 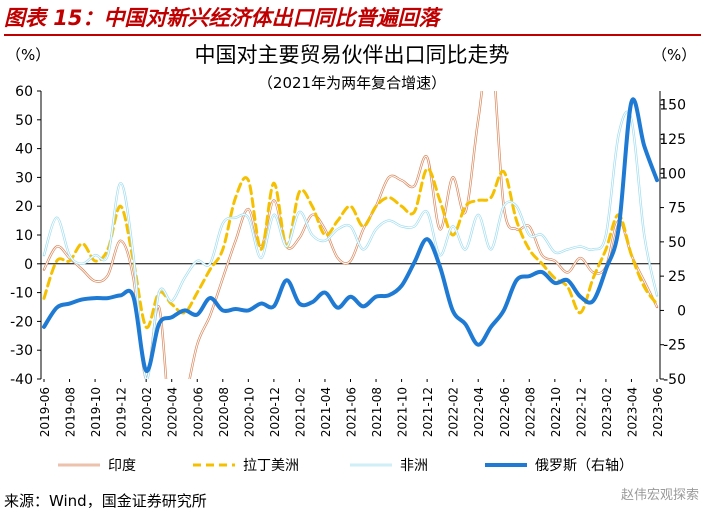 I want to click on right-tick-label: 75, so click(x=677, y=209).